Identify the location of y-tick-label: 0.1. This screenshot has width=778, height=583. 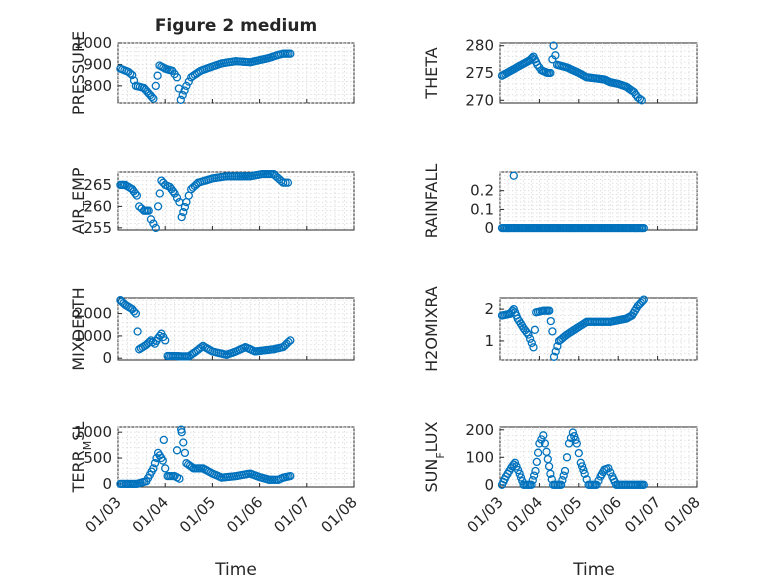
(482, 209).